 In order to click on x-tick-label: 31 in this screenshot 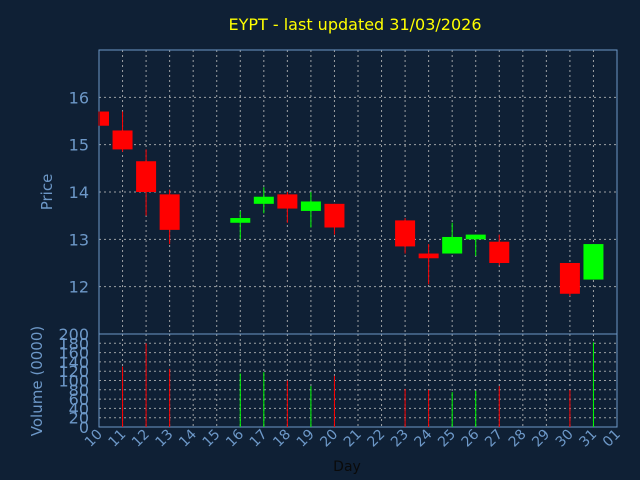, I will do `click(588, 439)`.